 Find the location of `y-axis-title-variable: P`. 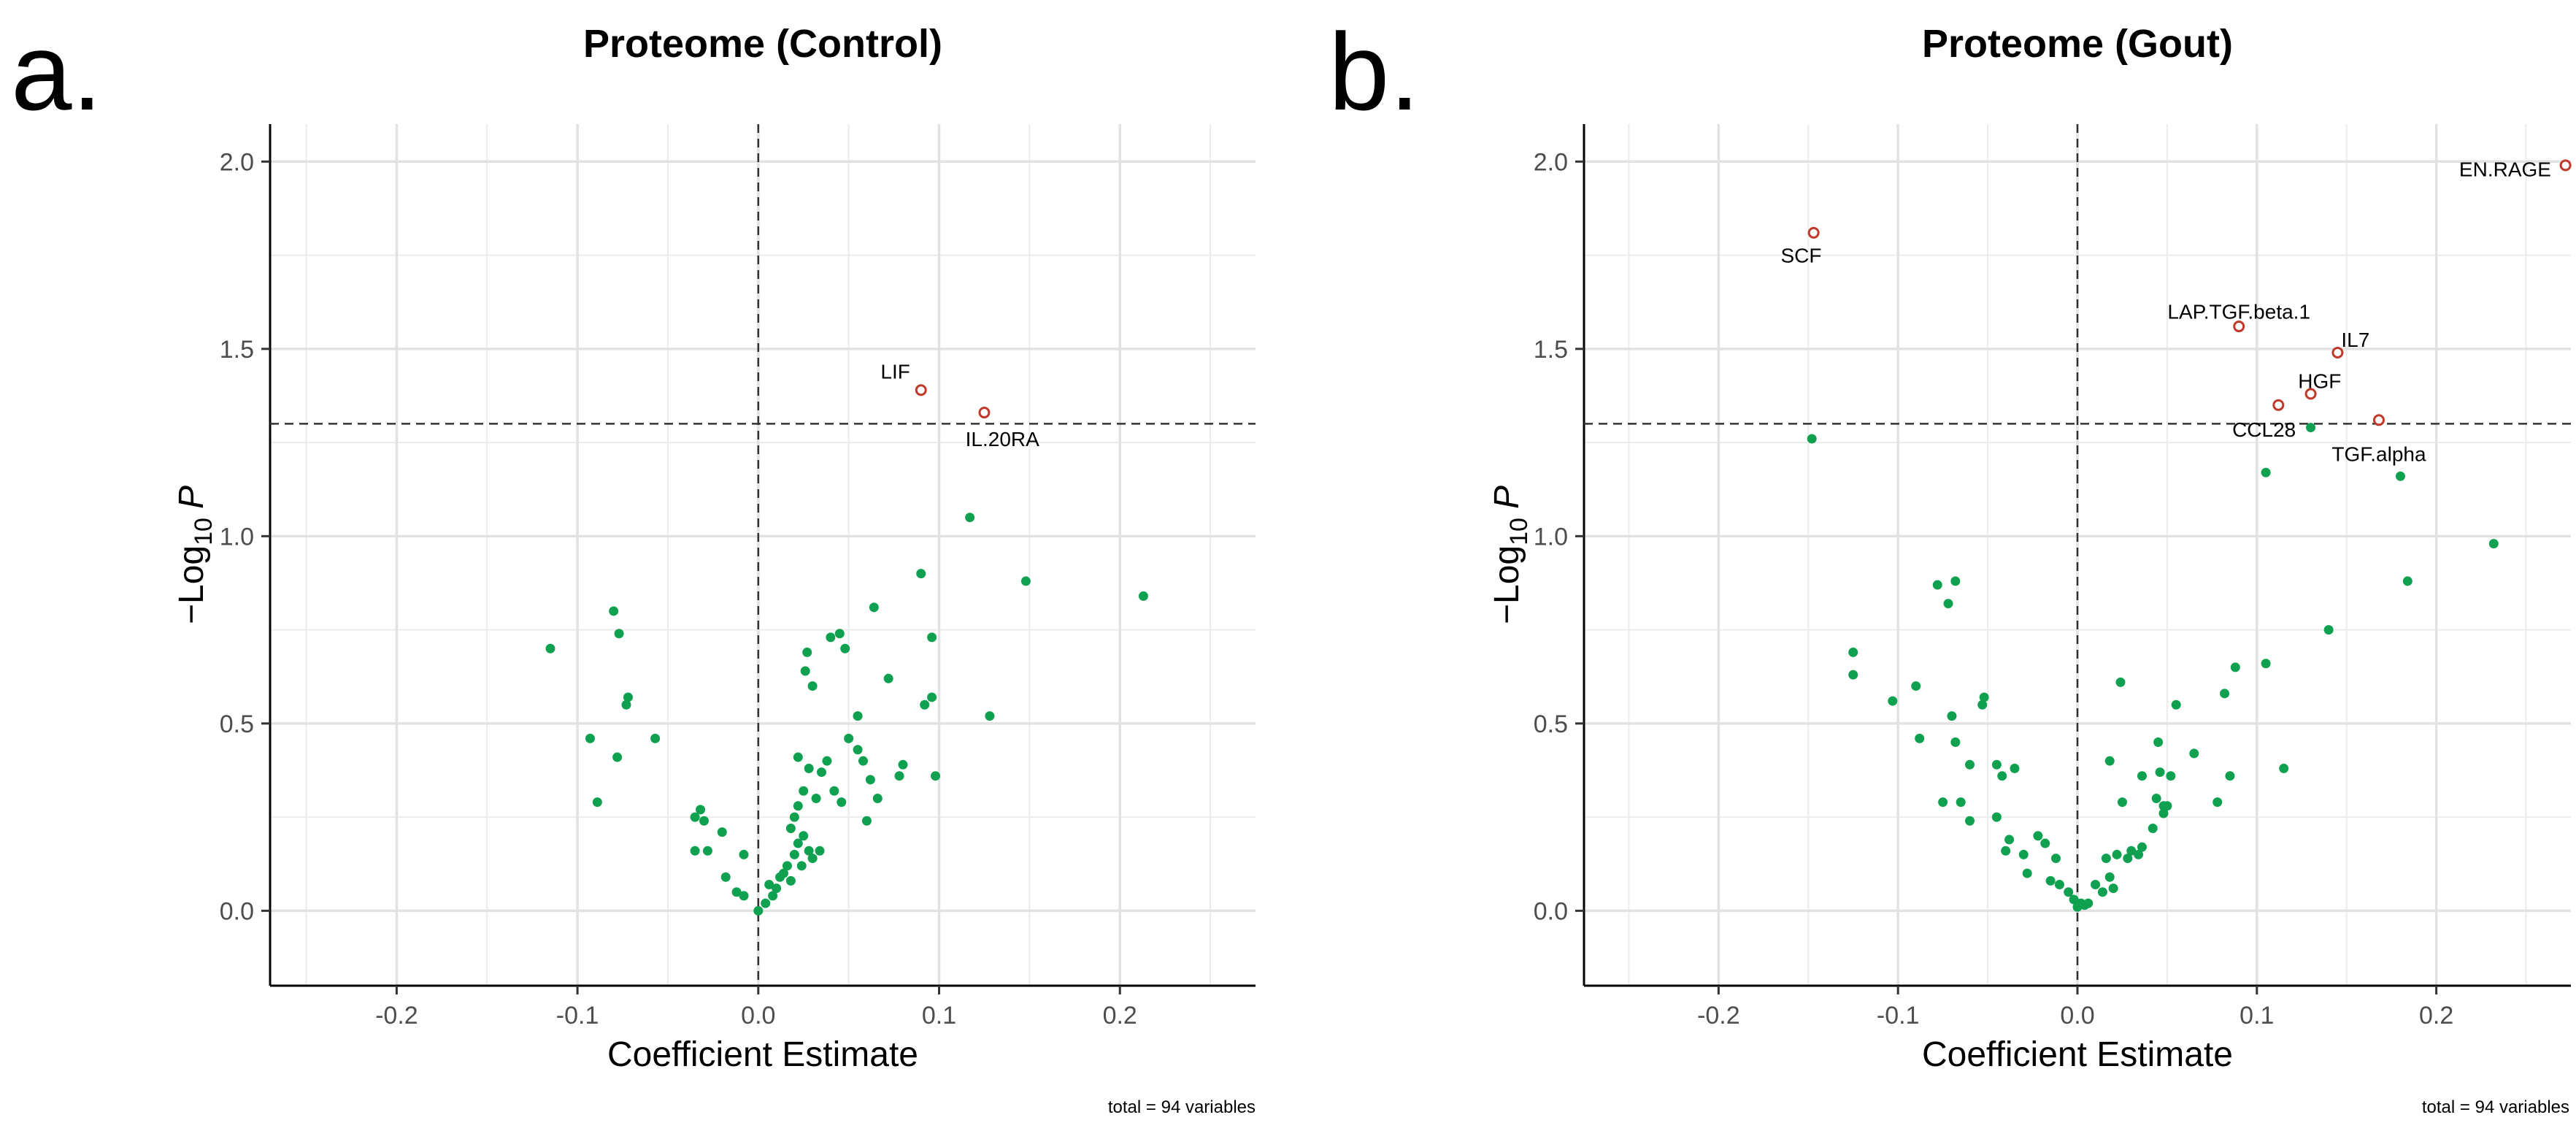

y-axis-title-variable: P is located at coordinates (1507, 497).